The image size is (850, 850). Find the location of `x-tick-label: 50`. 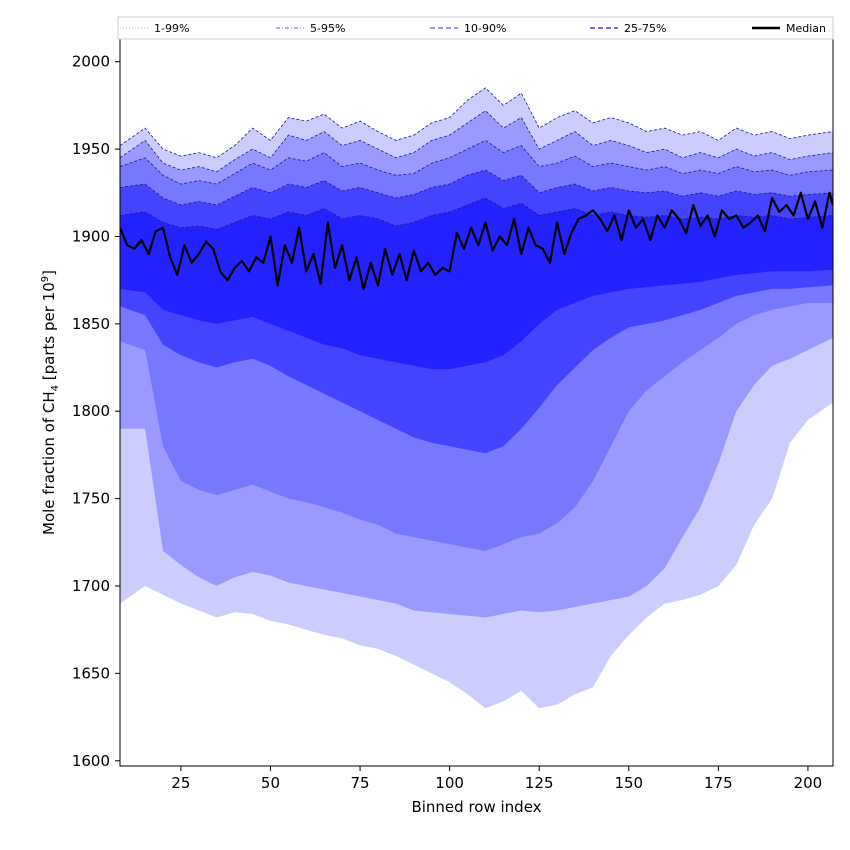

x-tick-label: 50 is located at coordinates (270, 783).